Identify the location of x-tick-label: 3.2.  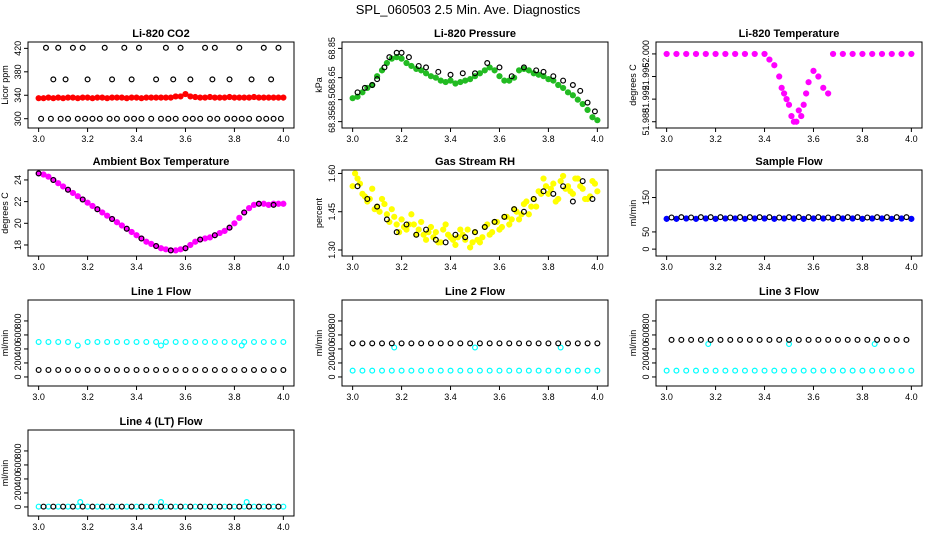
(715, 397).